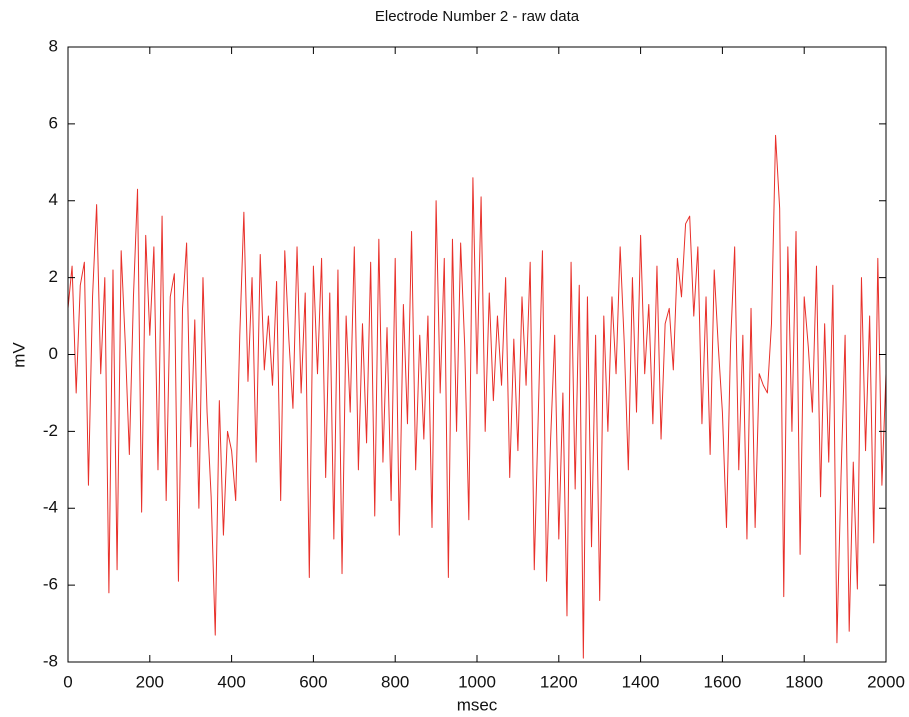  What do you see at coordinates (477, 16) in the screenshot?
I see `chart-title: Electrode Number 2 - raw data` at bounding box center [477, 16].